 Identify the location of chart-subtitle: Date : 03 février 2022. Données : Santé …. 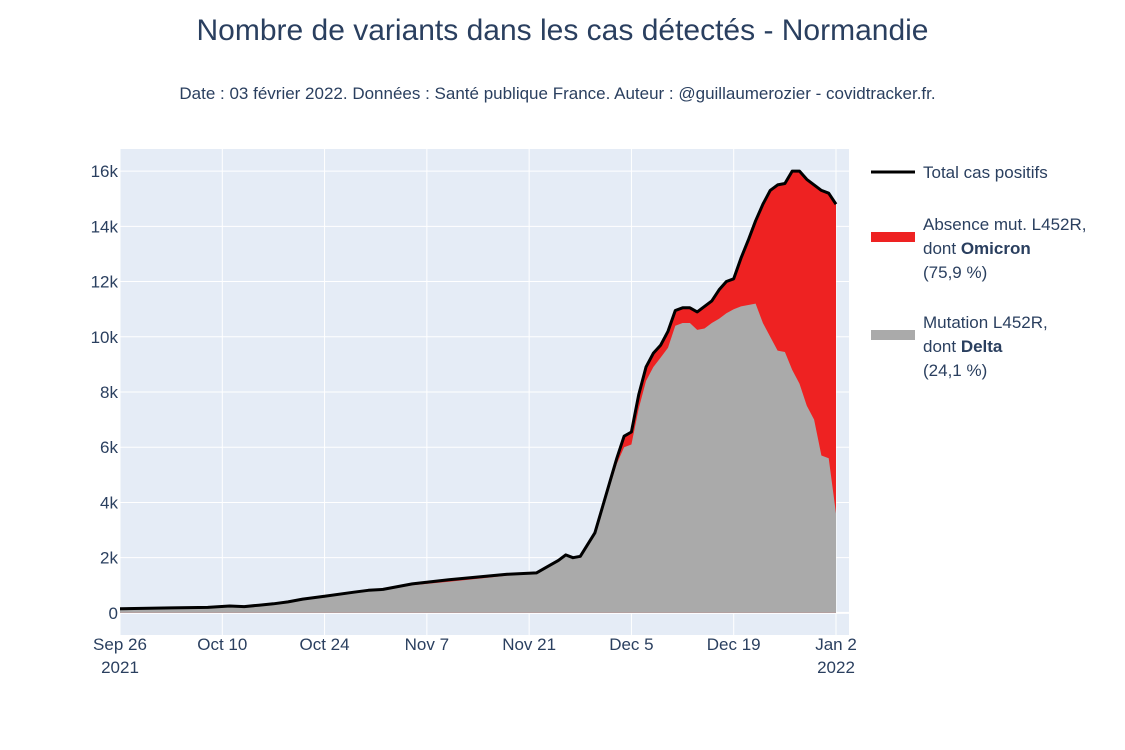
(557, 93).